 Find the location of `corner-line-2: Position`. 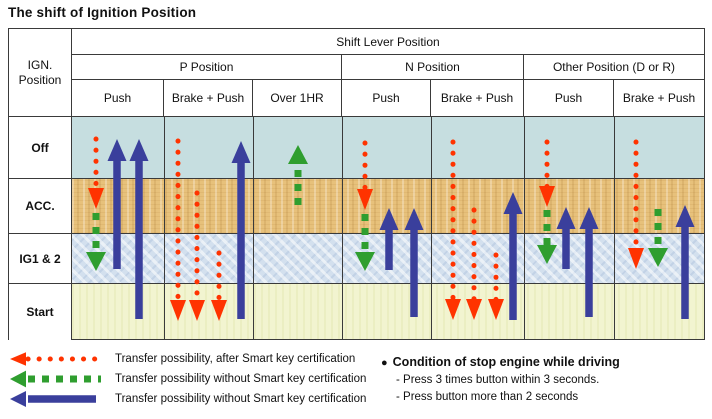

corner-line-2: Position is located at coordinates (40, 79).